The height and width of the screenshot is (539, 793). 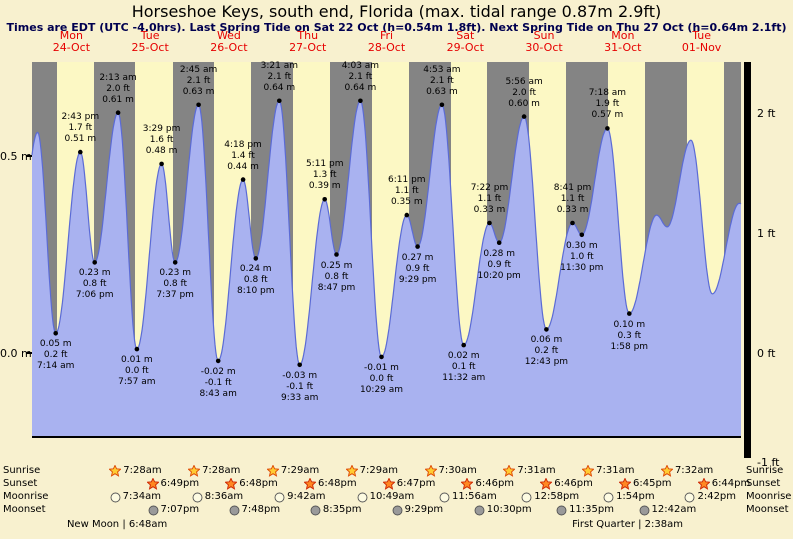 I want to click on moonset-time: 9:29pm, so click(x=418, y=510).